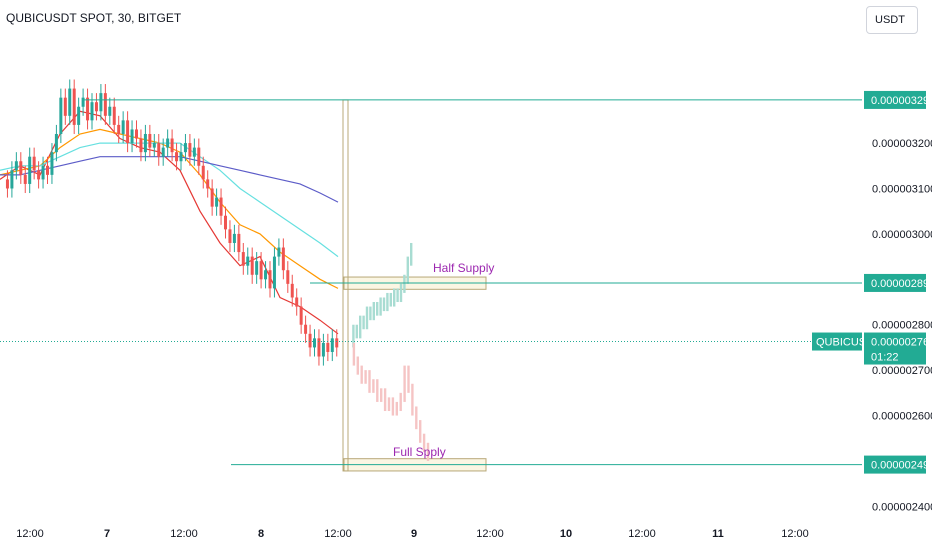 This screenshot has width=932, height=550. I want to click on price-tick: 0.000003100, so click(902, 189).